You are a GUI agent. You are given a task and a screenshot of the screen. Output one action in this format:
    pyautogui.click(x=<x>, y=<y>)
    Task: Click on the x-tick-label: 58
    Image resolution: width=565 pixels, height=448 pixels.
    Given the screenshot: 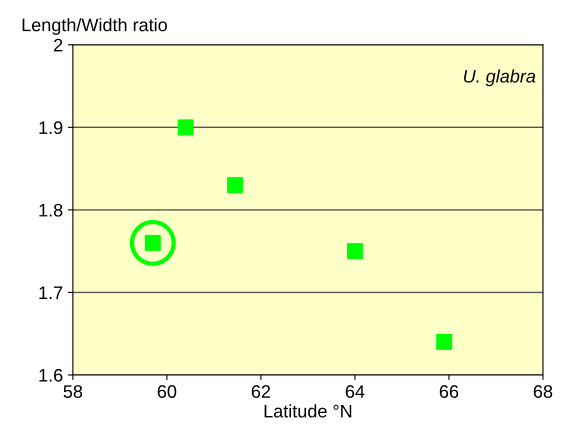 What is the action you would take?
    pyautogui.click(x=73, y=391)
    